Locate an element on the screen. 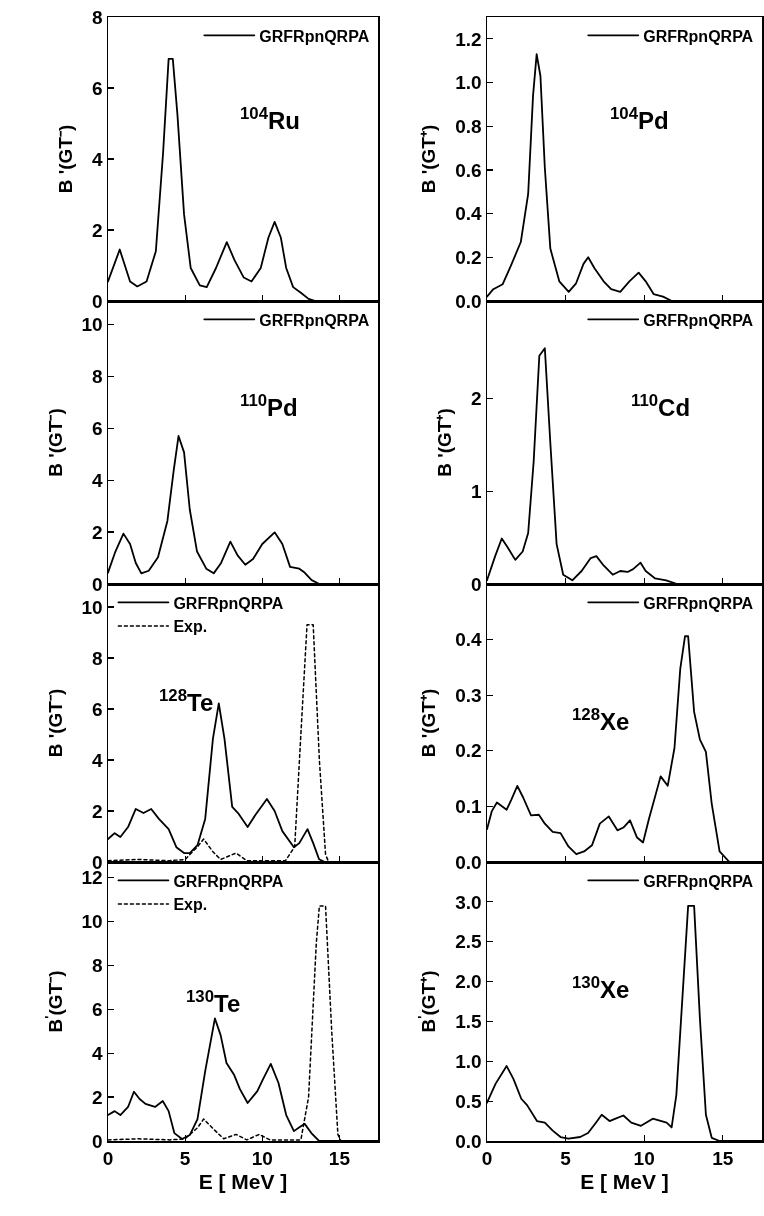  y-tick-label: 1.2 is located at coordinates (468, 39).